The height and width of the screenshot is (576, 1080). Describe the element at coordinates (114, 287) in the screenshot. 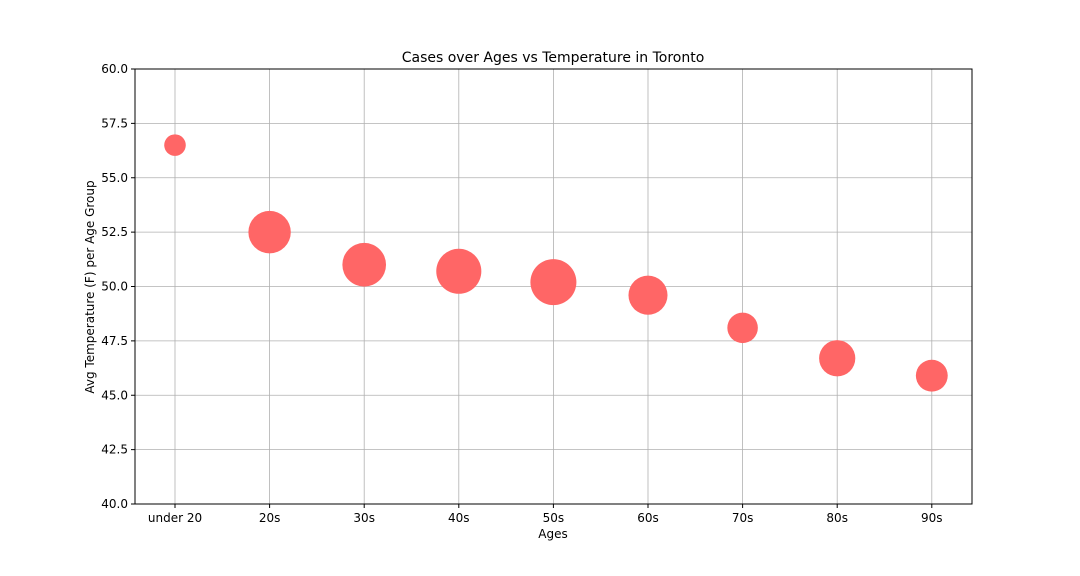

I see `y-tick-label: 50.0` at that location.